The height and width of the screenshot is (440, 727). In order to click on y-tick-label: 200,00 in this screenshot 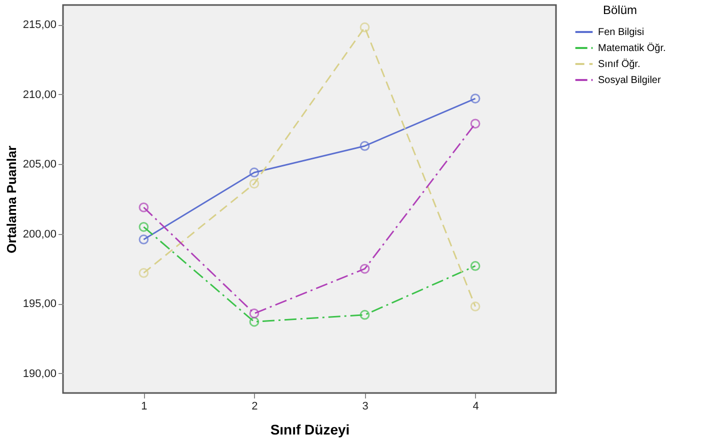, I will do `click(39, 234)`.